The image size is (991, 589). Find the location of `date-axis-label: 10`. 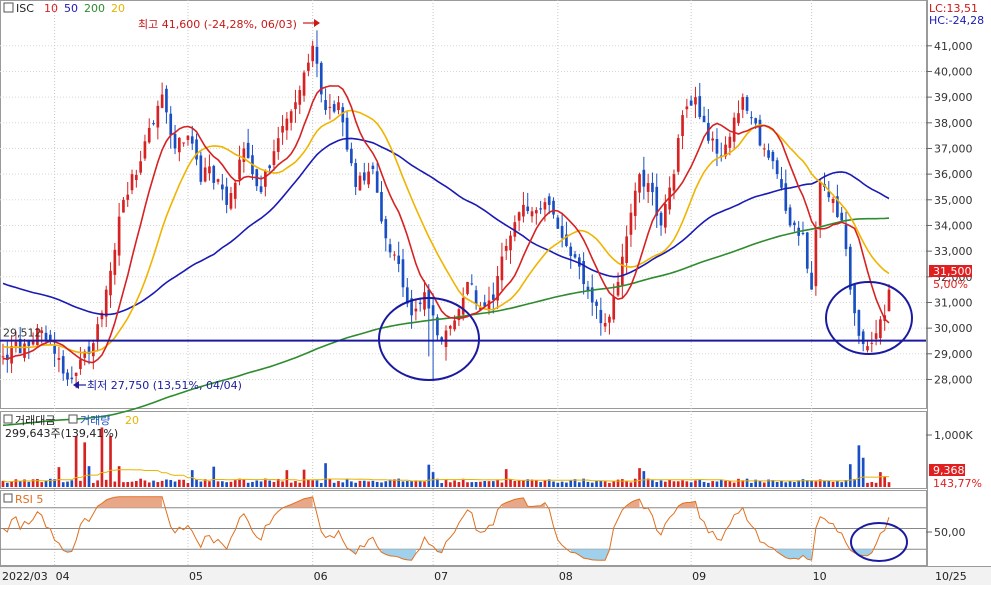

date-axis-label: 10 is located at coordinates (820, 576).